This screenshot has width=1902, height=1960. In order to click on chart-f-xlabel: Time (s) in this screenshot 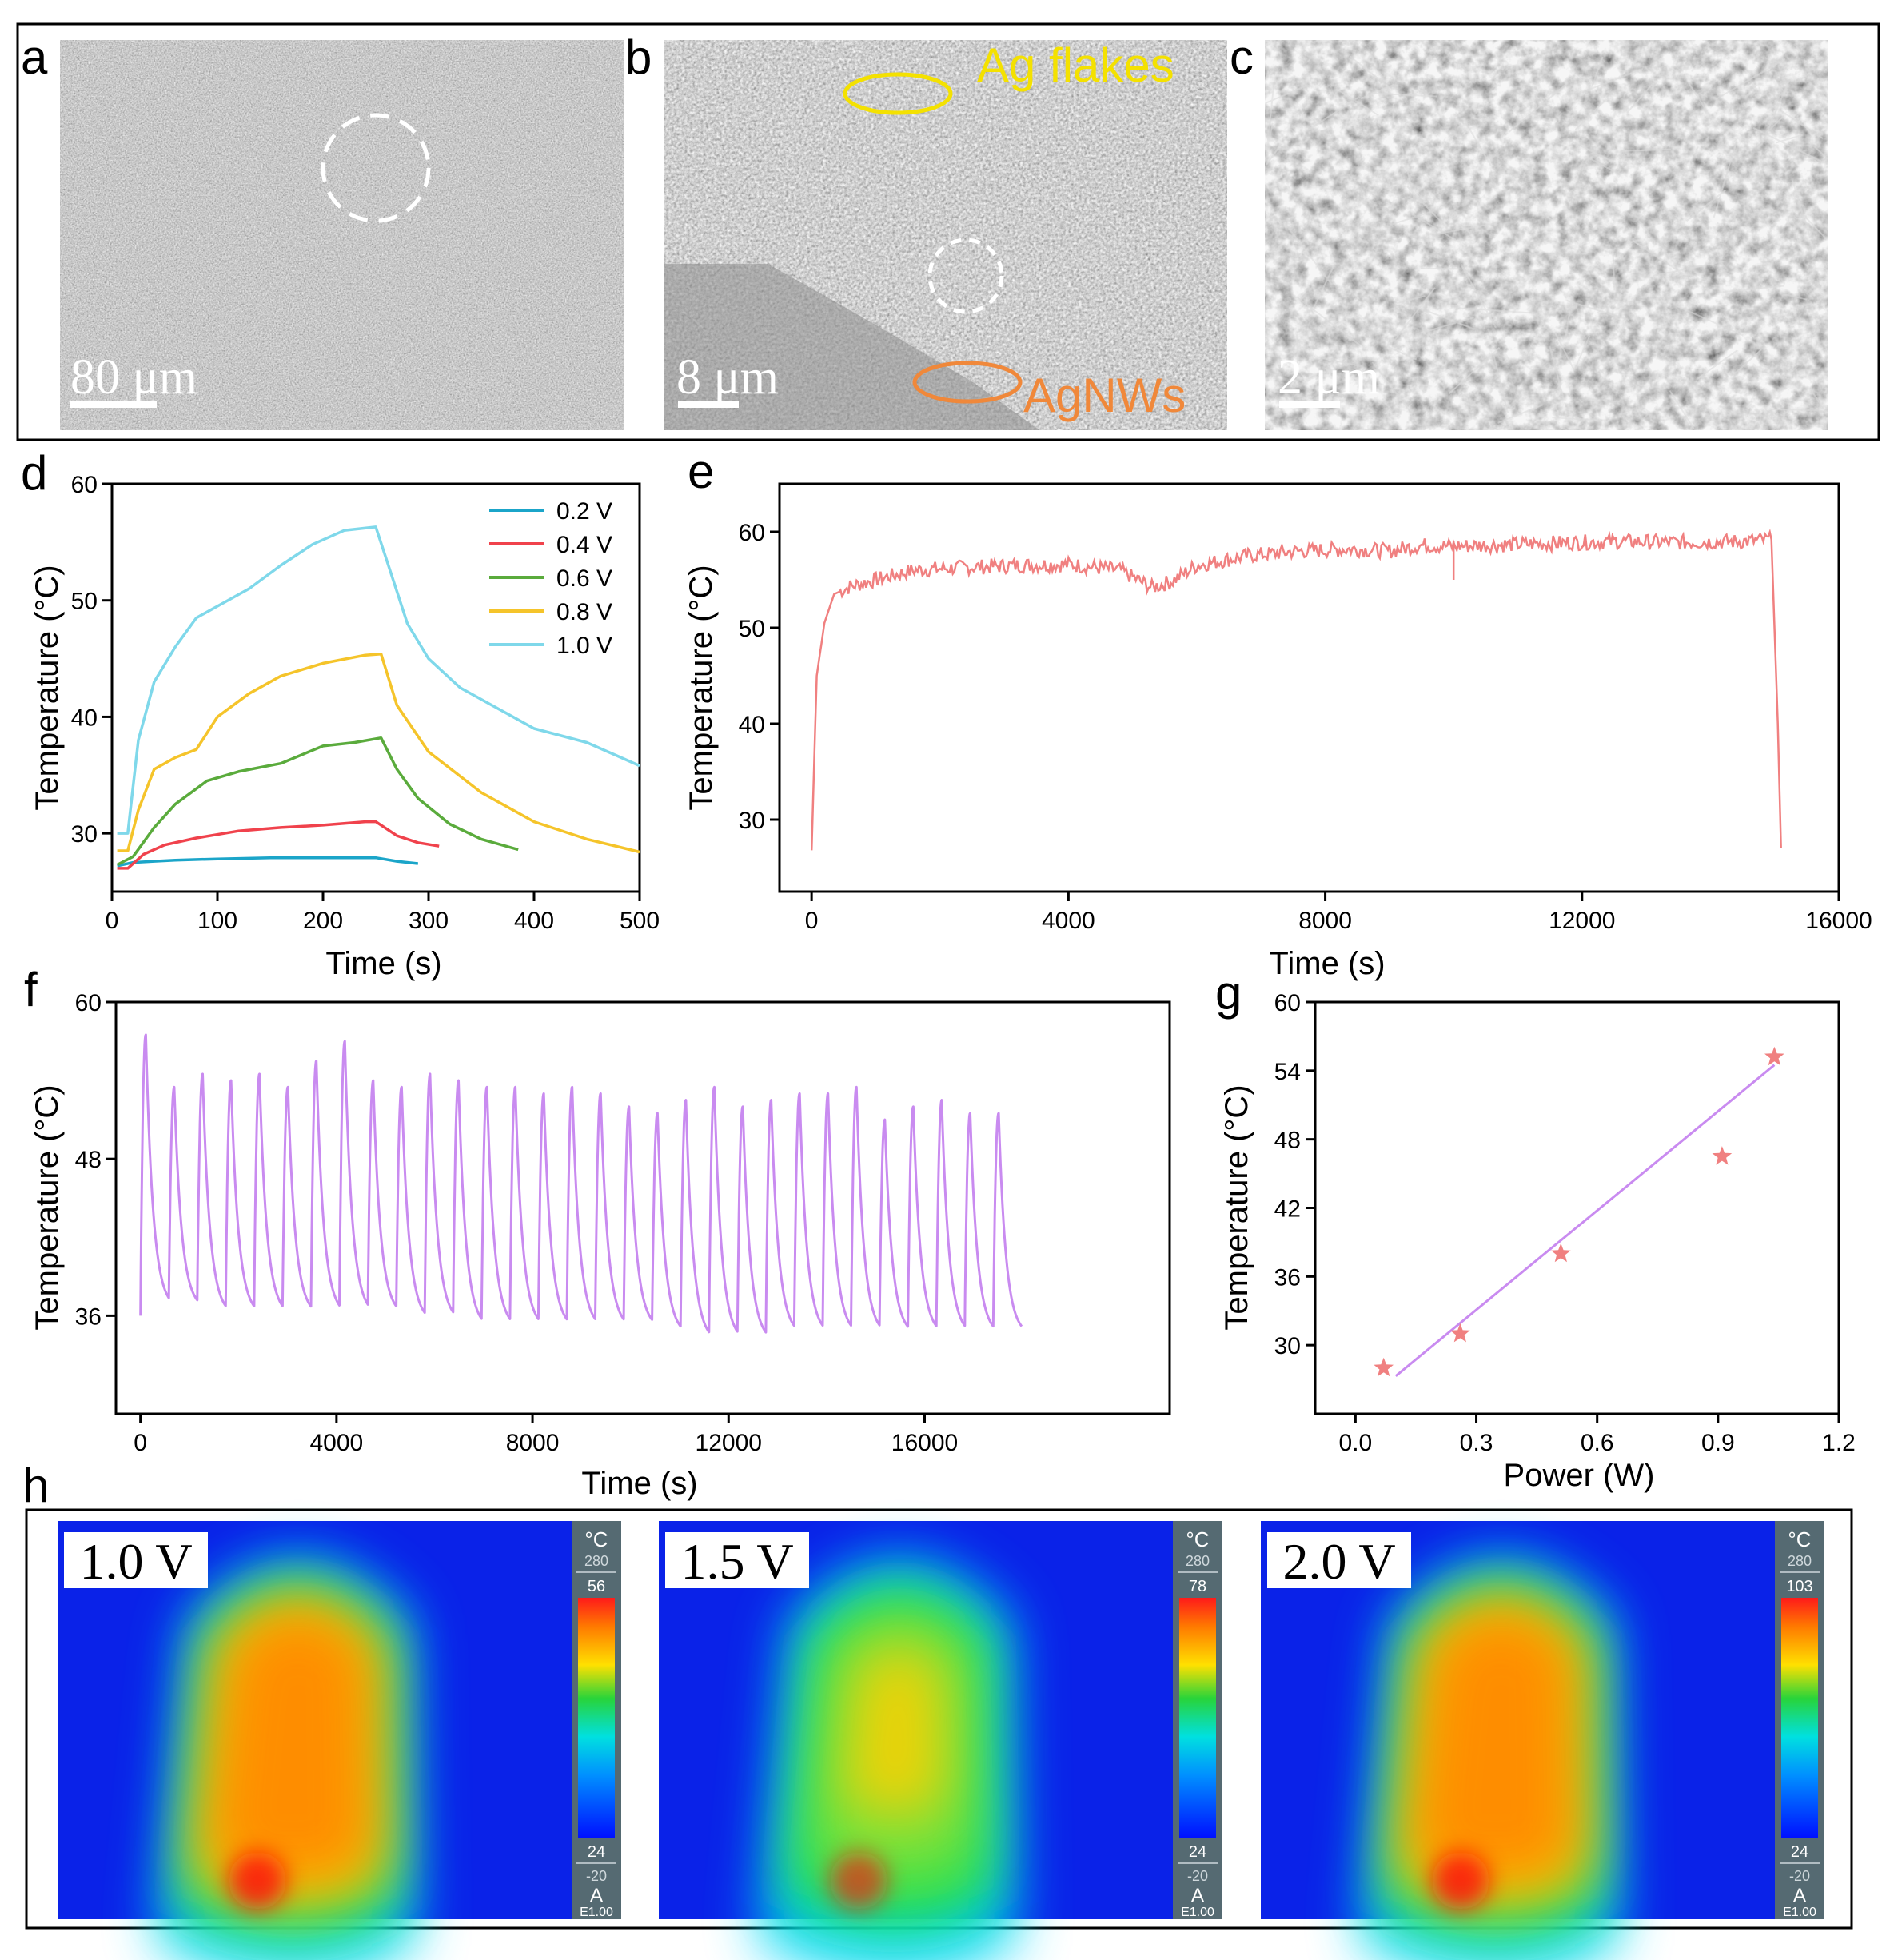, I will do `click(639, 1483)`.